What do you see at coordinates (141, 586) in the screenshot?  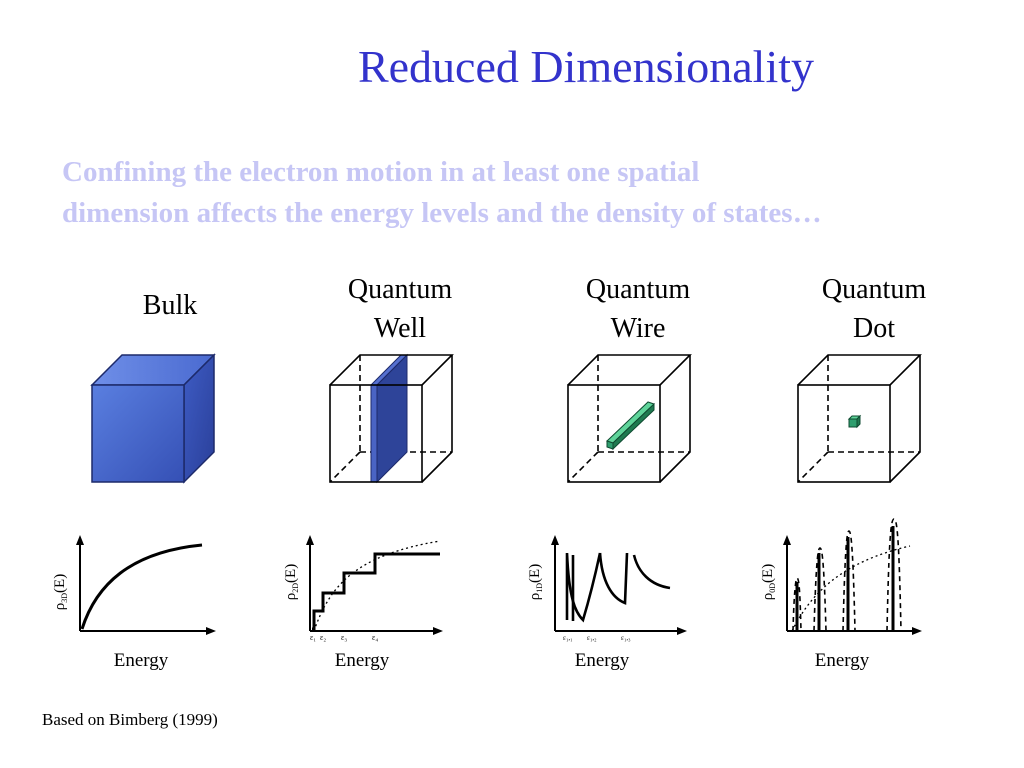 I see `bulk-dos-curve` at bounding box center [141, 586].